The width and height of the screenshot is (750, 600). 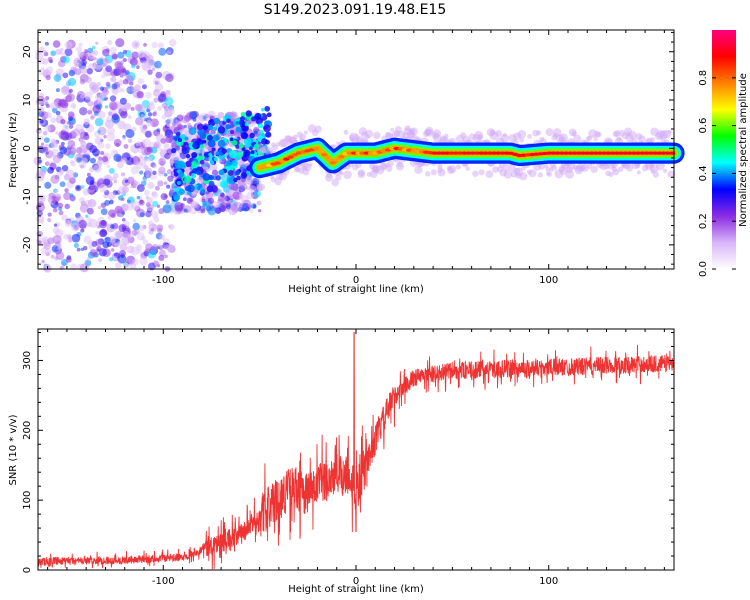 What do you see at coordinates (703, 78) in the screenshot?
I see `colorbar-tick-label: 0.8` at bounding box center [703, 78].